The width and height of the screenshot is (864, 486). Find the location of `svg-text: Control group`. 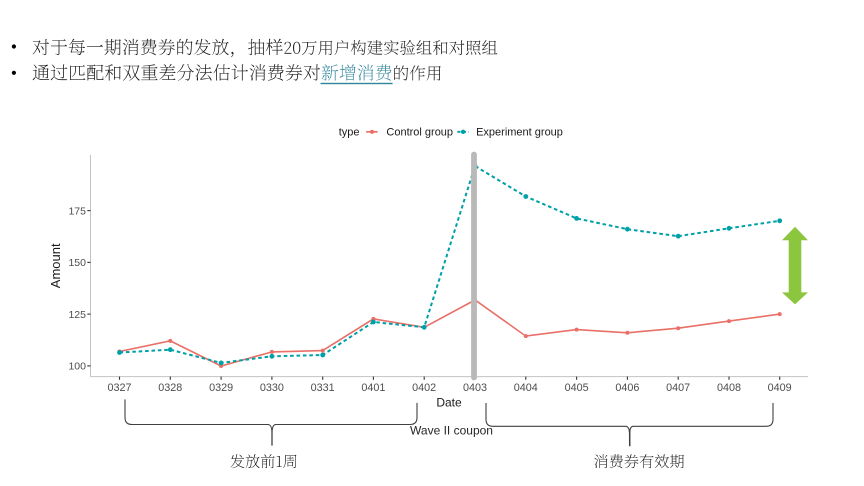

svg-text: Control group is located at coordinates (419, 133).